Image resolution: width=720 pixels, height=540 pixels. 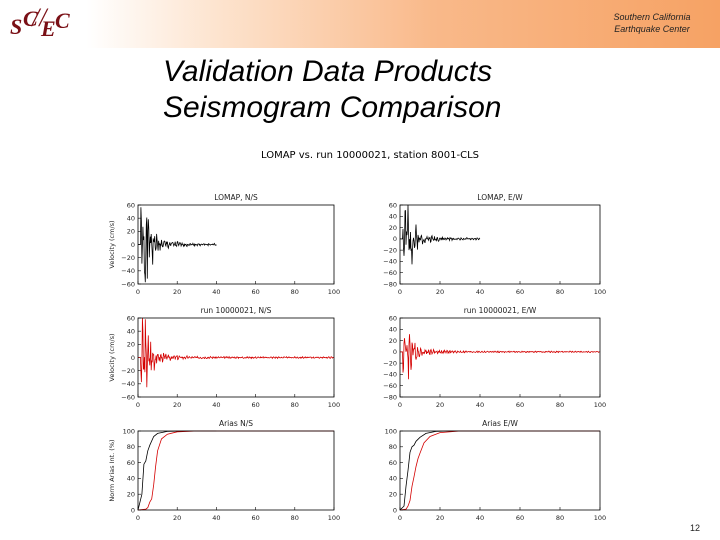 What do you see at coordinates (112, 470) in the screenshot?
I see `panel-5-ylabel: Norm Arias Int. (%)` at bounding box center [112, 470].